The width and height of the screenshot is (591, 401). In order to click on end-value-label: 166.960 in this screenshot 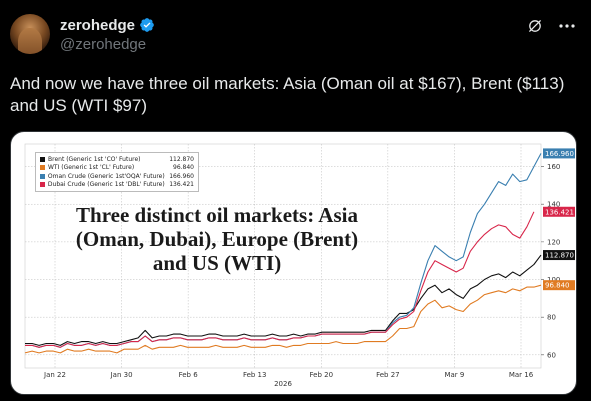, I will do `click(559, 154)`.